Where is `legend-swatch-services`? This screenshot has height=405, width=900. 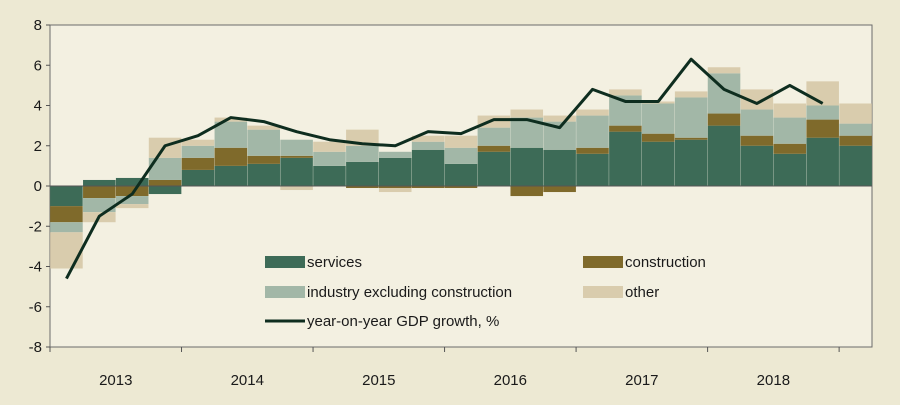
legend-swatch-services is located at coordinates (285, 262).